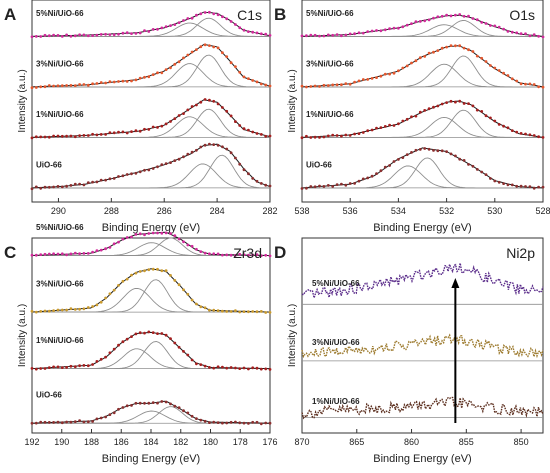 Image resolution: width=550 pixels, height=473 pixels. I want to click on series-3-ni-uio-66: 3%Ni/UiO-66, so click(151, 66).